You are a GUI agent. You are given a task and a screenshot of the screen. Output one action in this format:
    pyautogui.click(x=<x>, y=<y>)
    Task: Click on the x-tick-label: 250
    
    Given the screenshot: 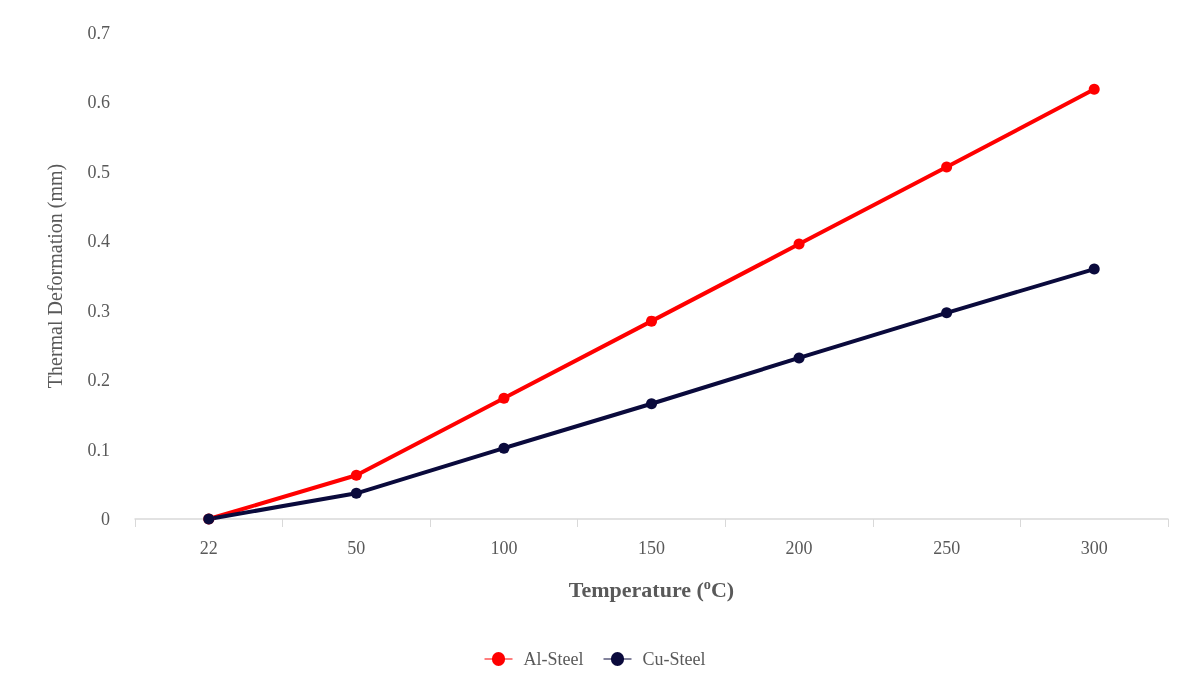 What is the action you would take?
    pyautogui.click(x=947, y=548)
    